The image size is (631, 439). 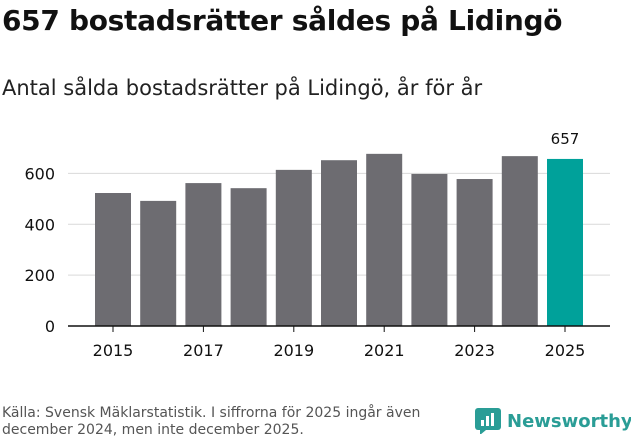 What do you see at coordinates (488, 421) in the screenshot?
I see `newsworthy-logo-icon` at bounding box center [488, 421].